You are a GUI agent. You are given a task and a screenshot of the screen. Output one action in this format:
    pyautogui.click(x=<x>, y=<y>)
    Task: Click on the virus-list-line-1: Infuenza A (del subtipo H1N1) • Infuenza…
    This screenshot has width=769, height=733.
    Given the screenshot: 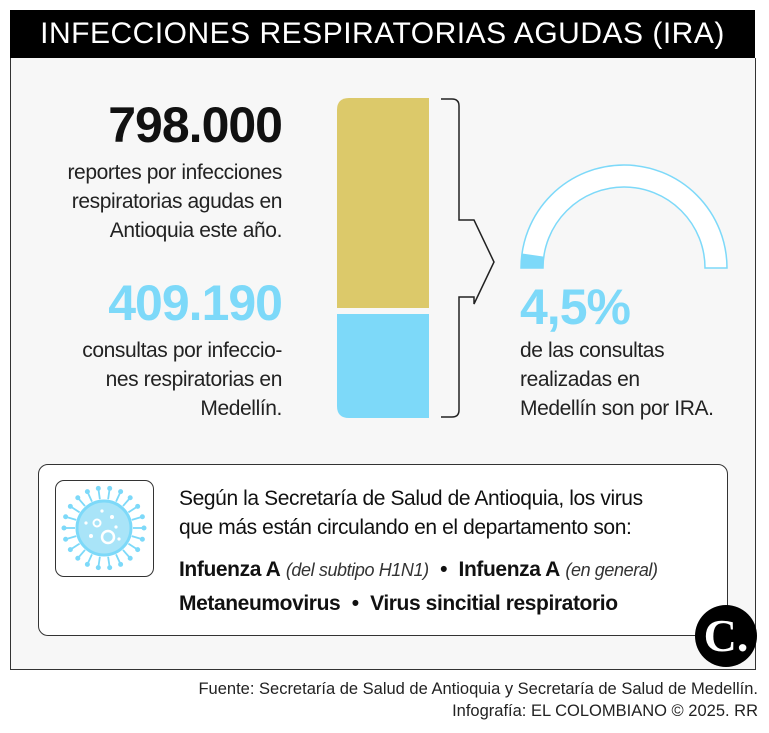 What is the action you would take?
    pyautogui.click(x=418, y=570)
    